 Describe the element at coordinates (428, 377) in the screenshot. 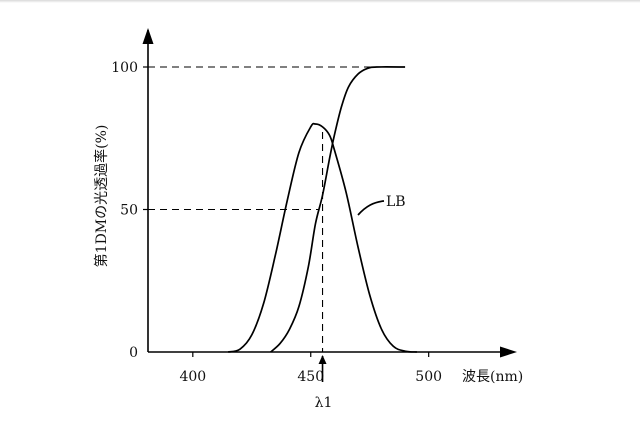

I see `x-tick-label: 500` at that location.